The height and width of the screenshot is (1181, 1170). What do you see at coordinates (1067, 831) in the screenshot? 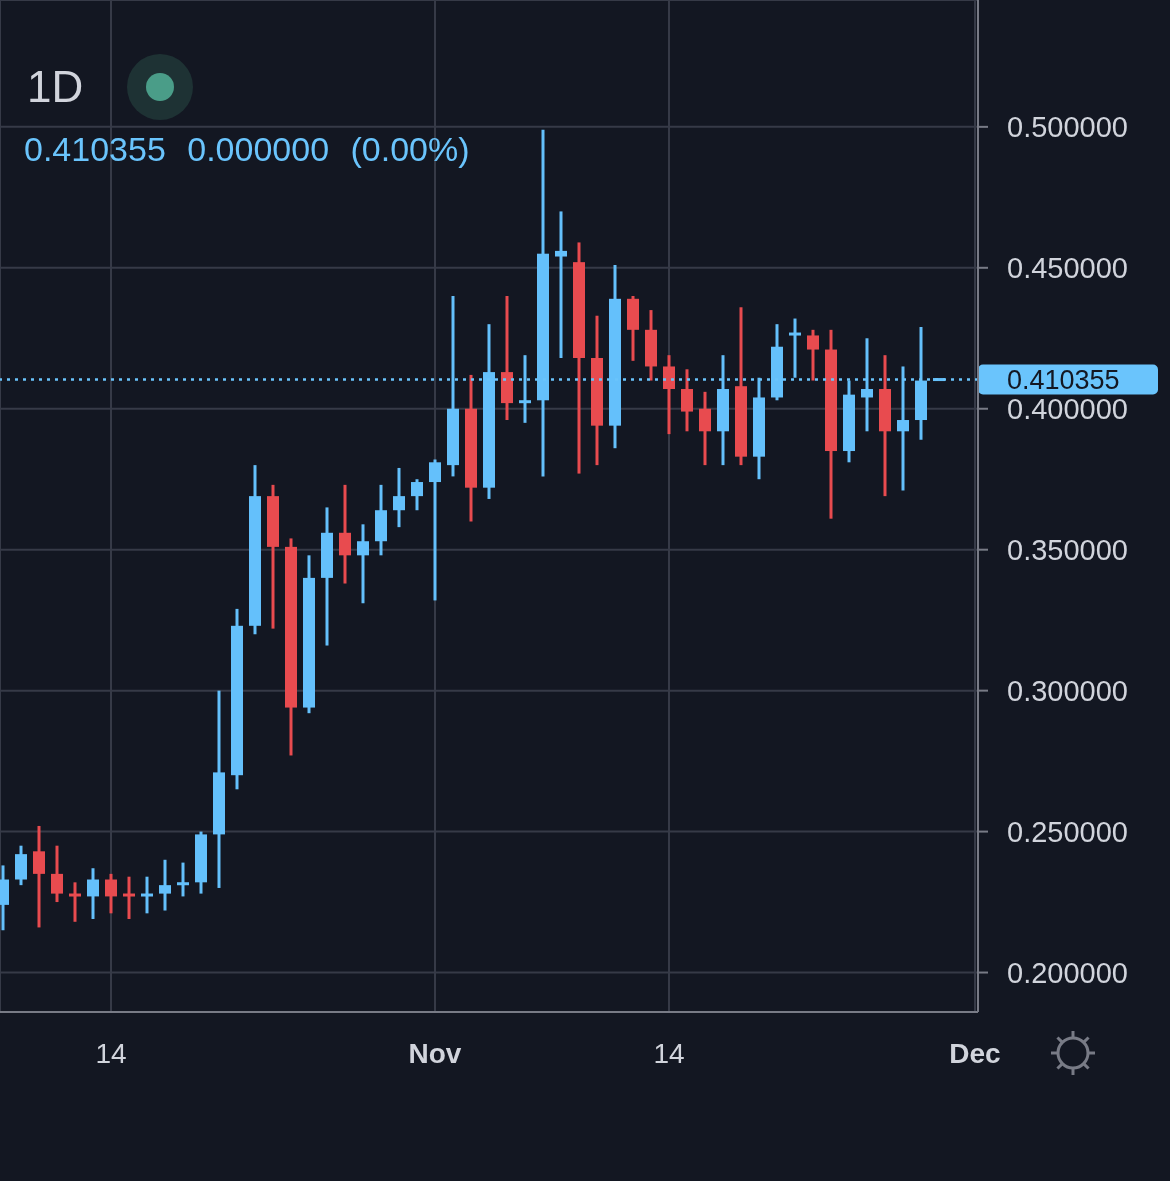
I see `y-tick-label: 0.250000` at bounding box center [1067, 831].